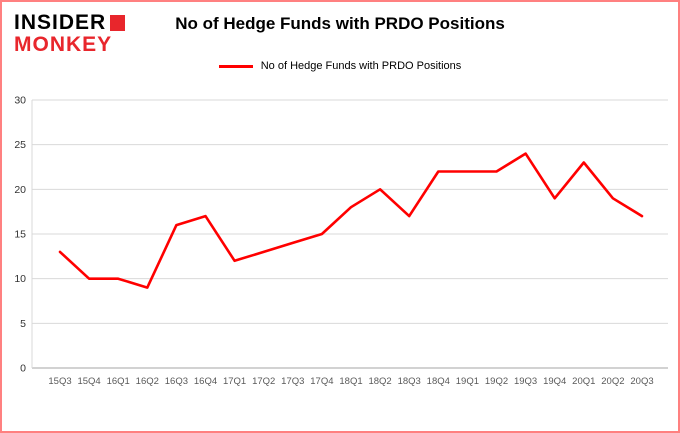 The height and width of the screenshot is (433, 680). I want to click on x-axis-tick-label: 15Q4, so click(88, 381).